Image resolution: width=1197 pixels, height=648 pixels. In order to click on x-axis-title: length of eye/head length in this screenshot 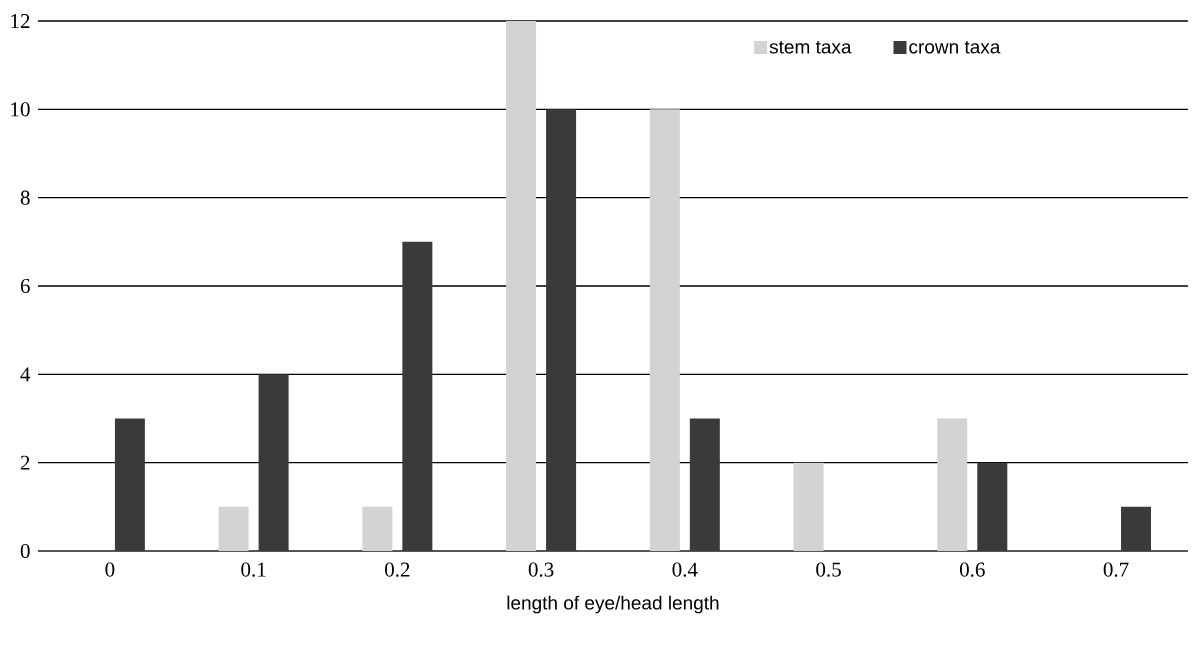, I will do `click(613, 604)`.